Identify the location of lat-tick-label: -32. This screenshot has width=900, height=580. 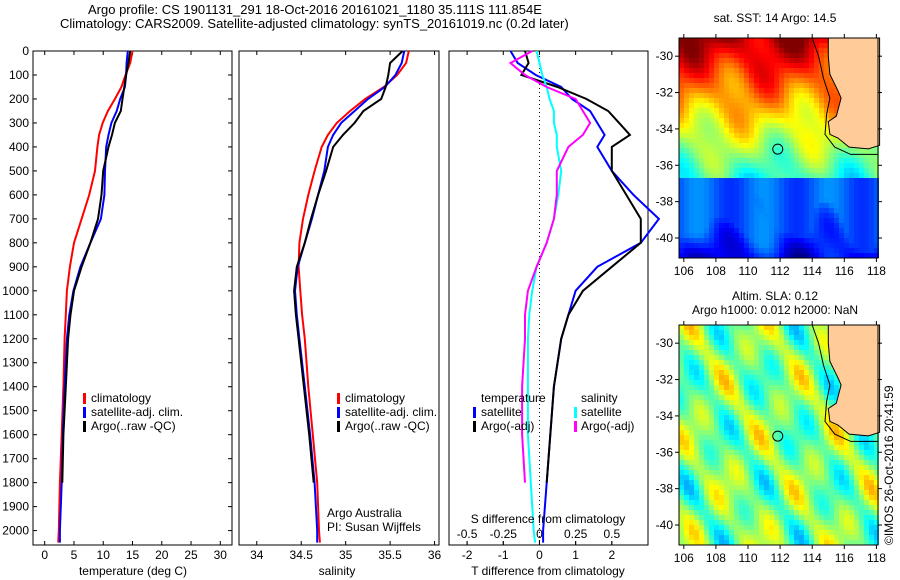
(665, 93).